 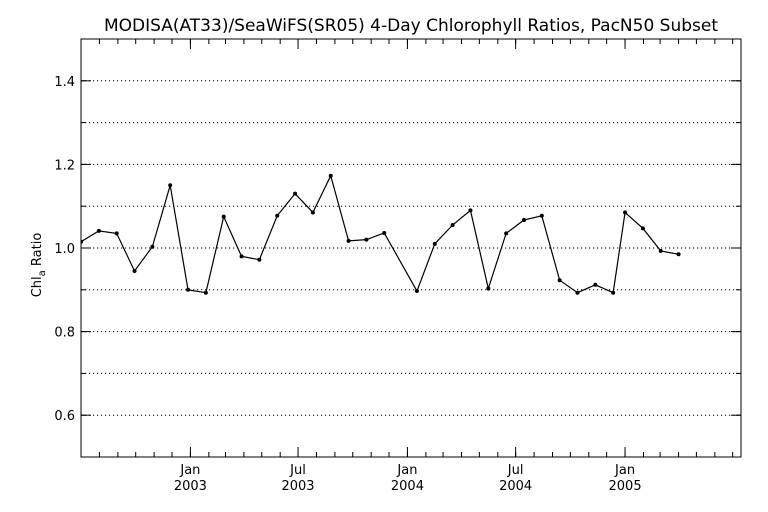 What do you see at coordinates (37, 252) in the screenshot?
I see `y-axis-label-suffix: Ratio` at bounding box center [37, 252].